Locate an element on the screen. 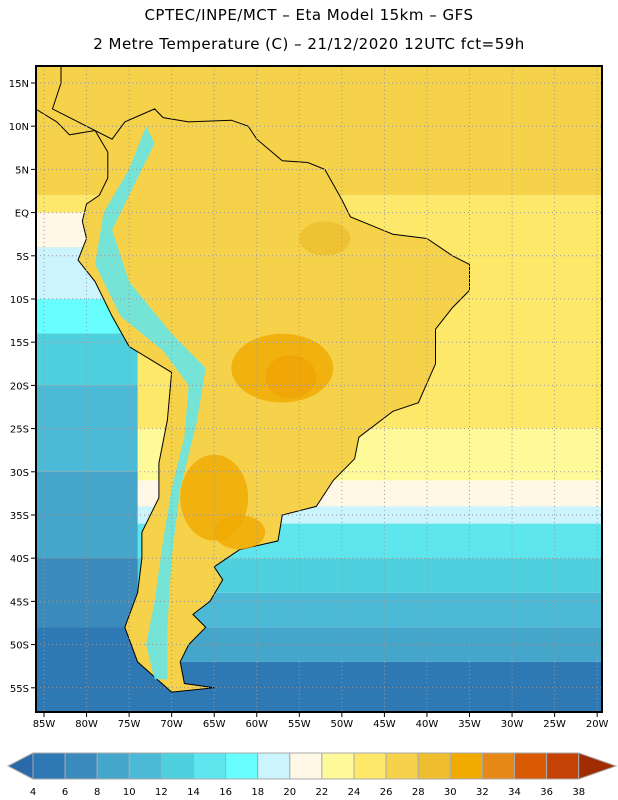 The image size is (618, 800). colorbar-label: 4 is located at coordinates (33, 792).